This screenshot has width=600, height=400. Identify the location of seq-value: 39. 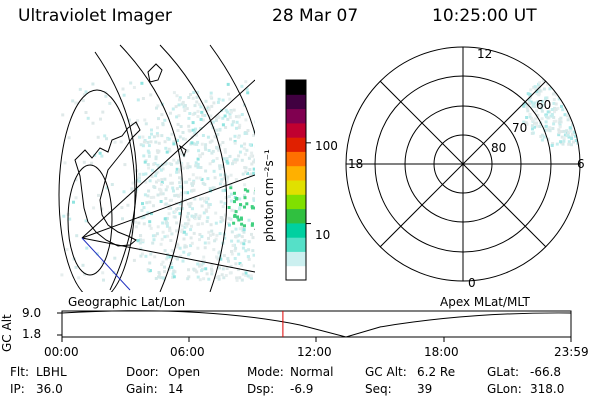
(425, 389).